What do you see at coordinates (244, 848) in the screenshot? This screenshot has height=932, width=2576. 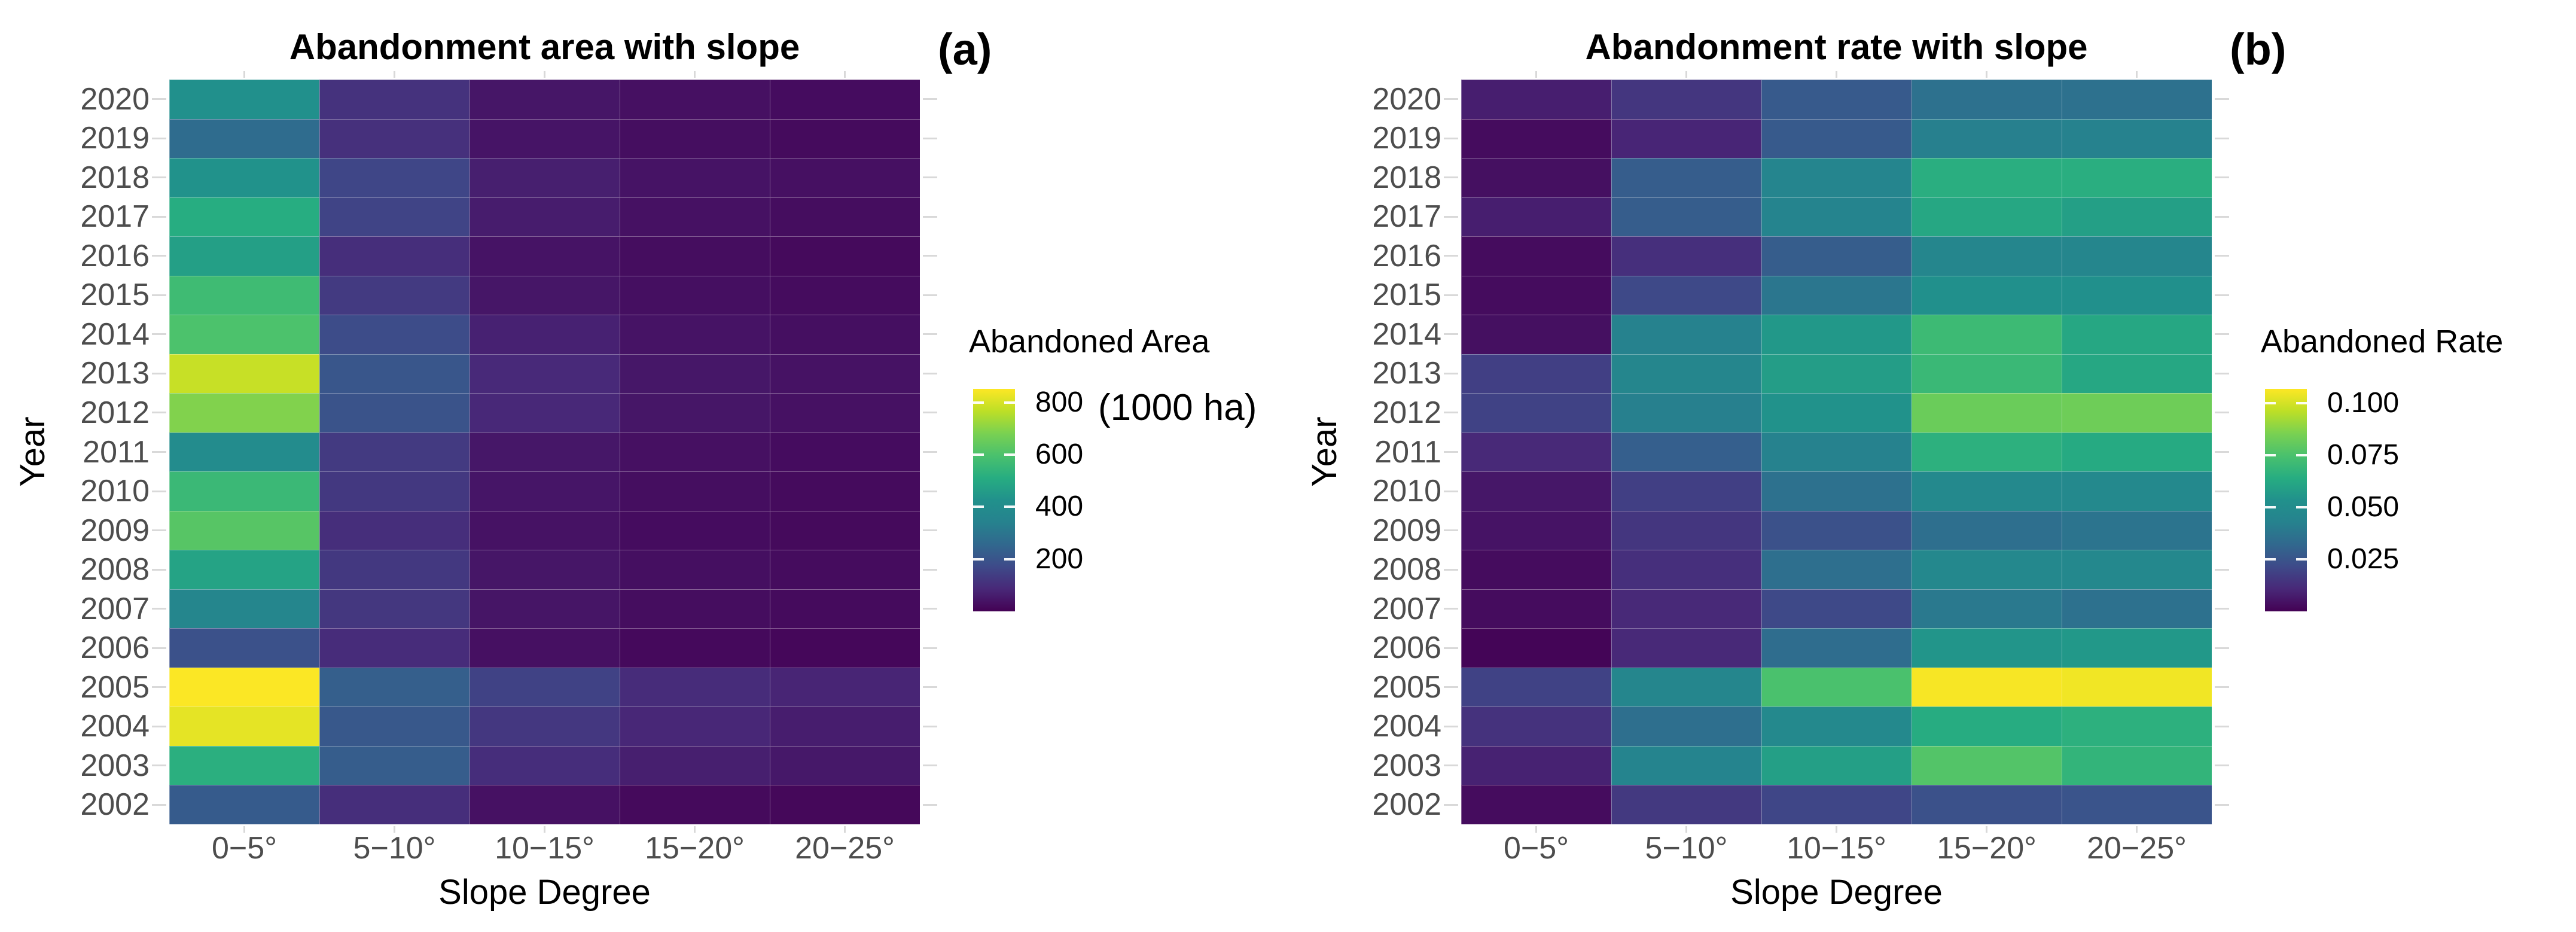 I see `x-tick-label: 0−5°` at bounding box center [244, 848].